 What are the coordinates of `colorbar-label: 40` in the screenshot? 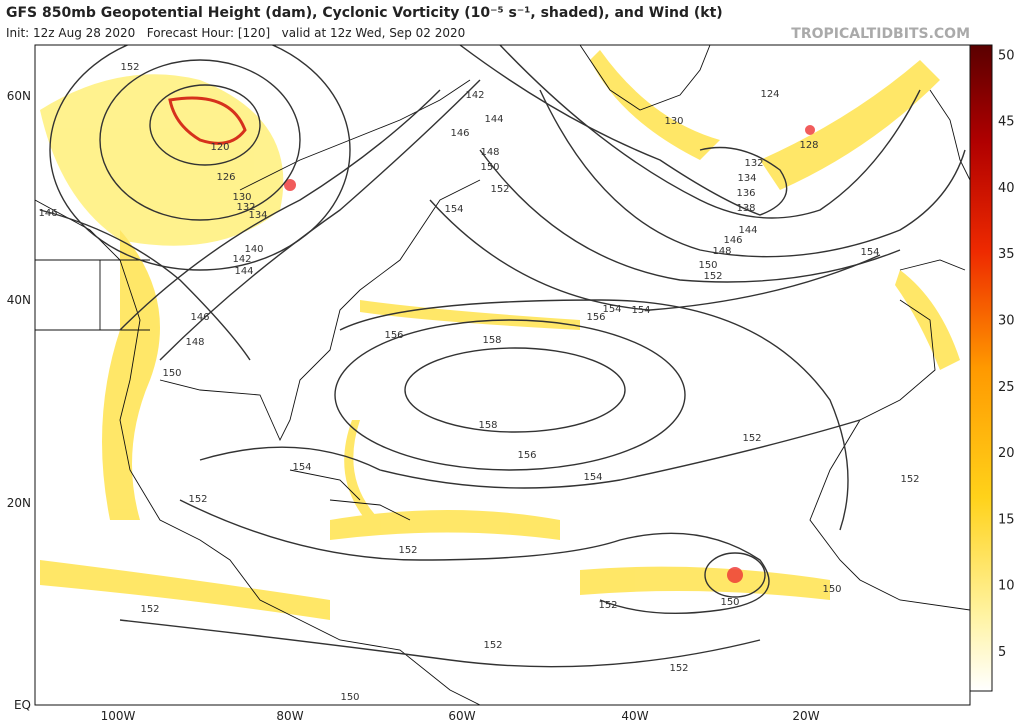 It's located at (1006, 188).